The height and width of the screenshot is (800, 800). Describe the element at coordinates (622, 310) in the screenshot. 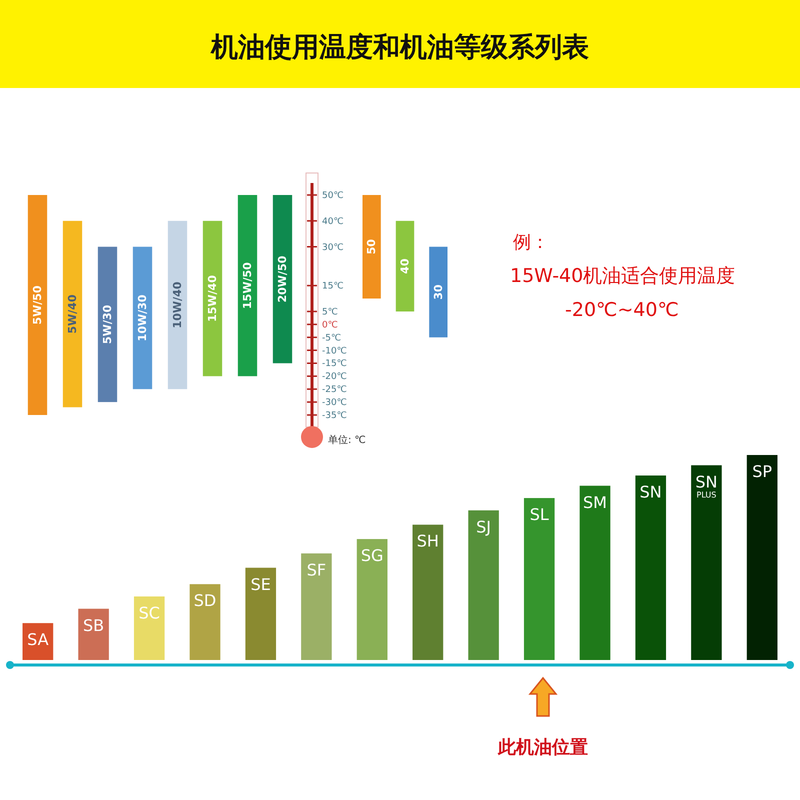

I see `text: -20℃~40℃` at that location.